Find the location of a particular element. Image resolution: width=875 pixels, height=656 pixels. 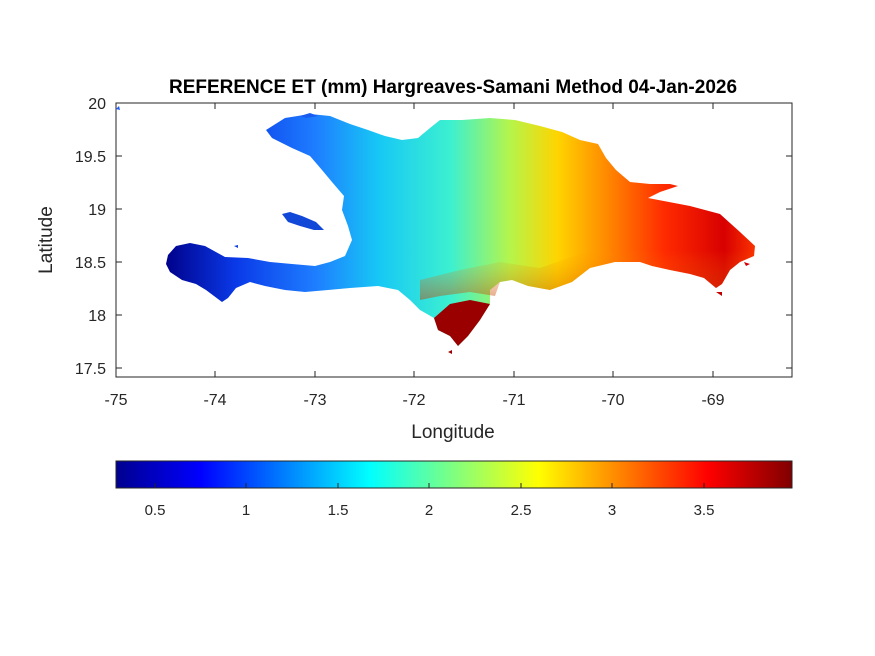

x-tick-label: -71 is located at coordinates (513, 400).